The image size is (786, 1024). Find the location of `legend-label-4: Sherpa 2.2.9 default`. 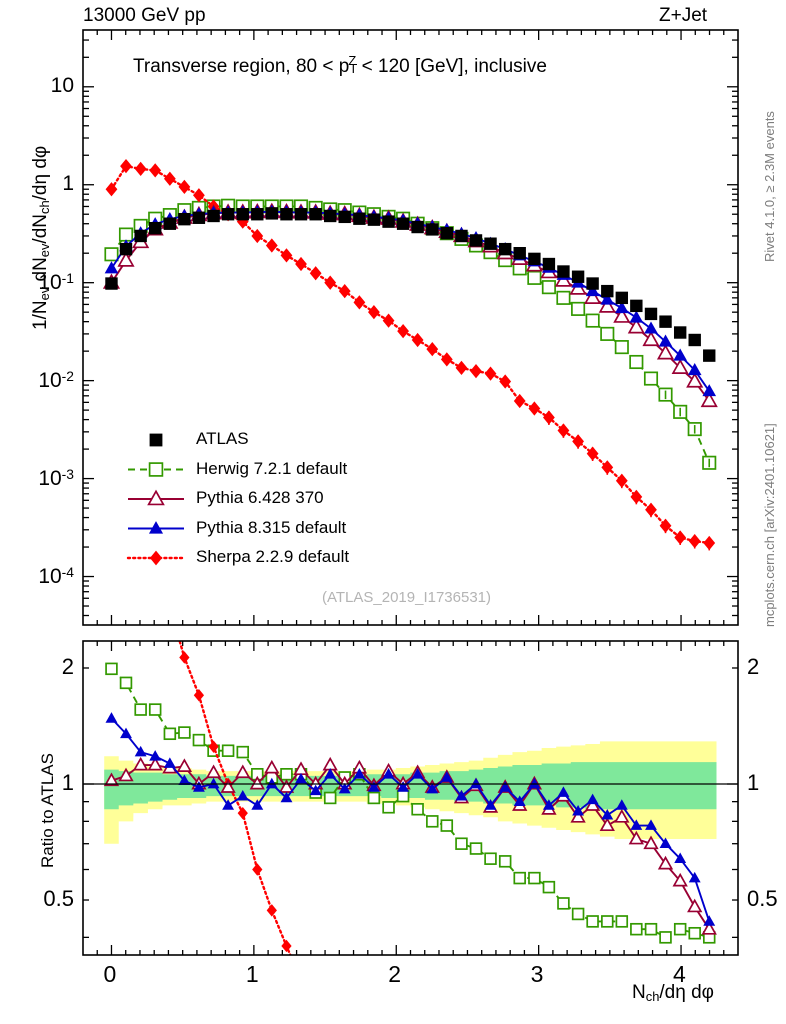

legend-label-4: Sherpa 2.2.9 default is located at coordinates (273, 556).